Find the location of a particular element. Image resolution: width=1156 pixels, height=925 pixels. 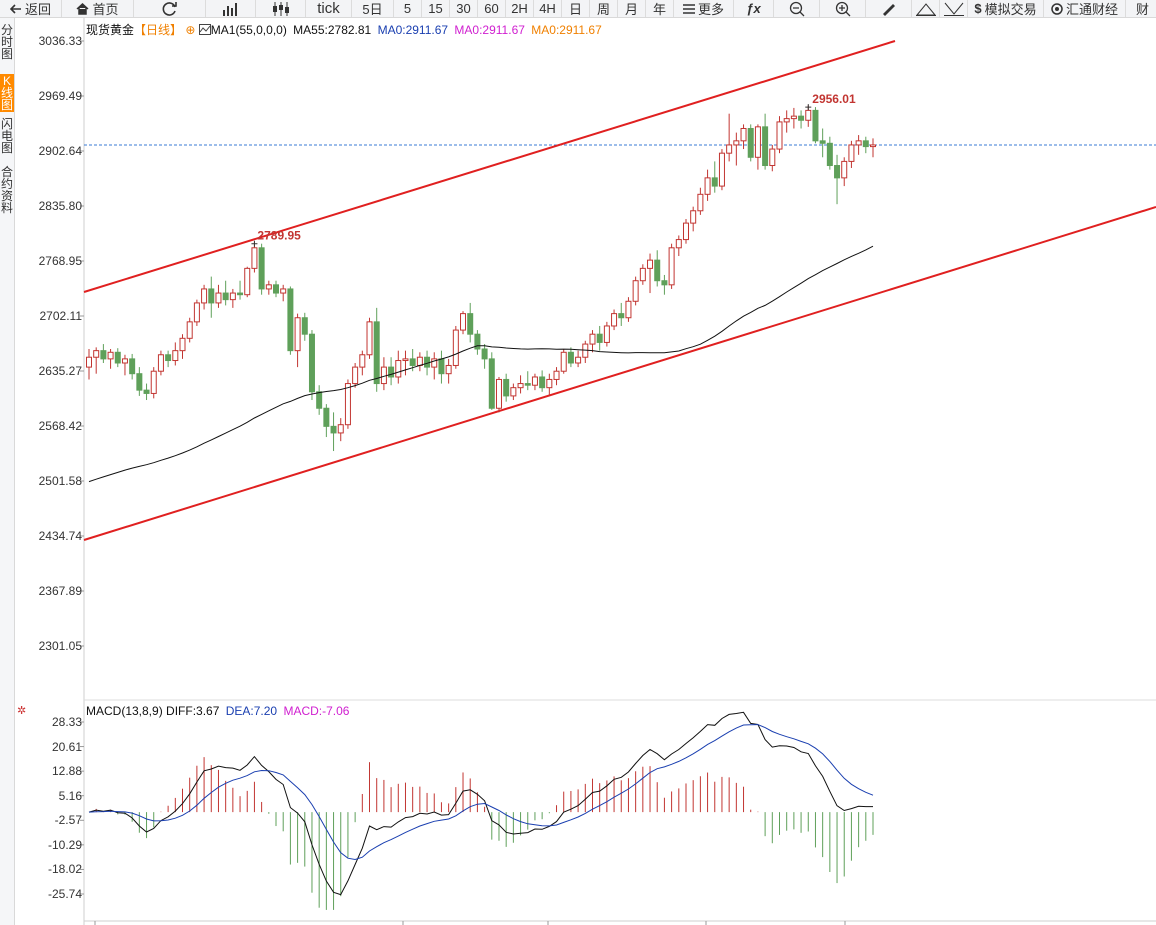

macd-tick-label: -18.02 is located at coordinates (64, 869).